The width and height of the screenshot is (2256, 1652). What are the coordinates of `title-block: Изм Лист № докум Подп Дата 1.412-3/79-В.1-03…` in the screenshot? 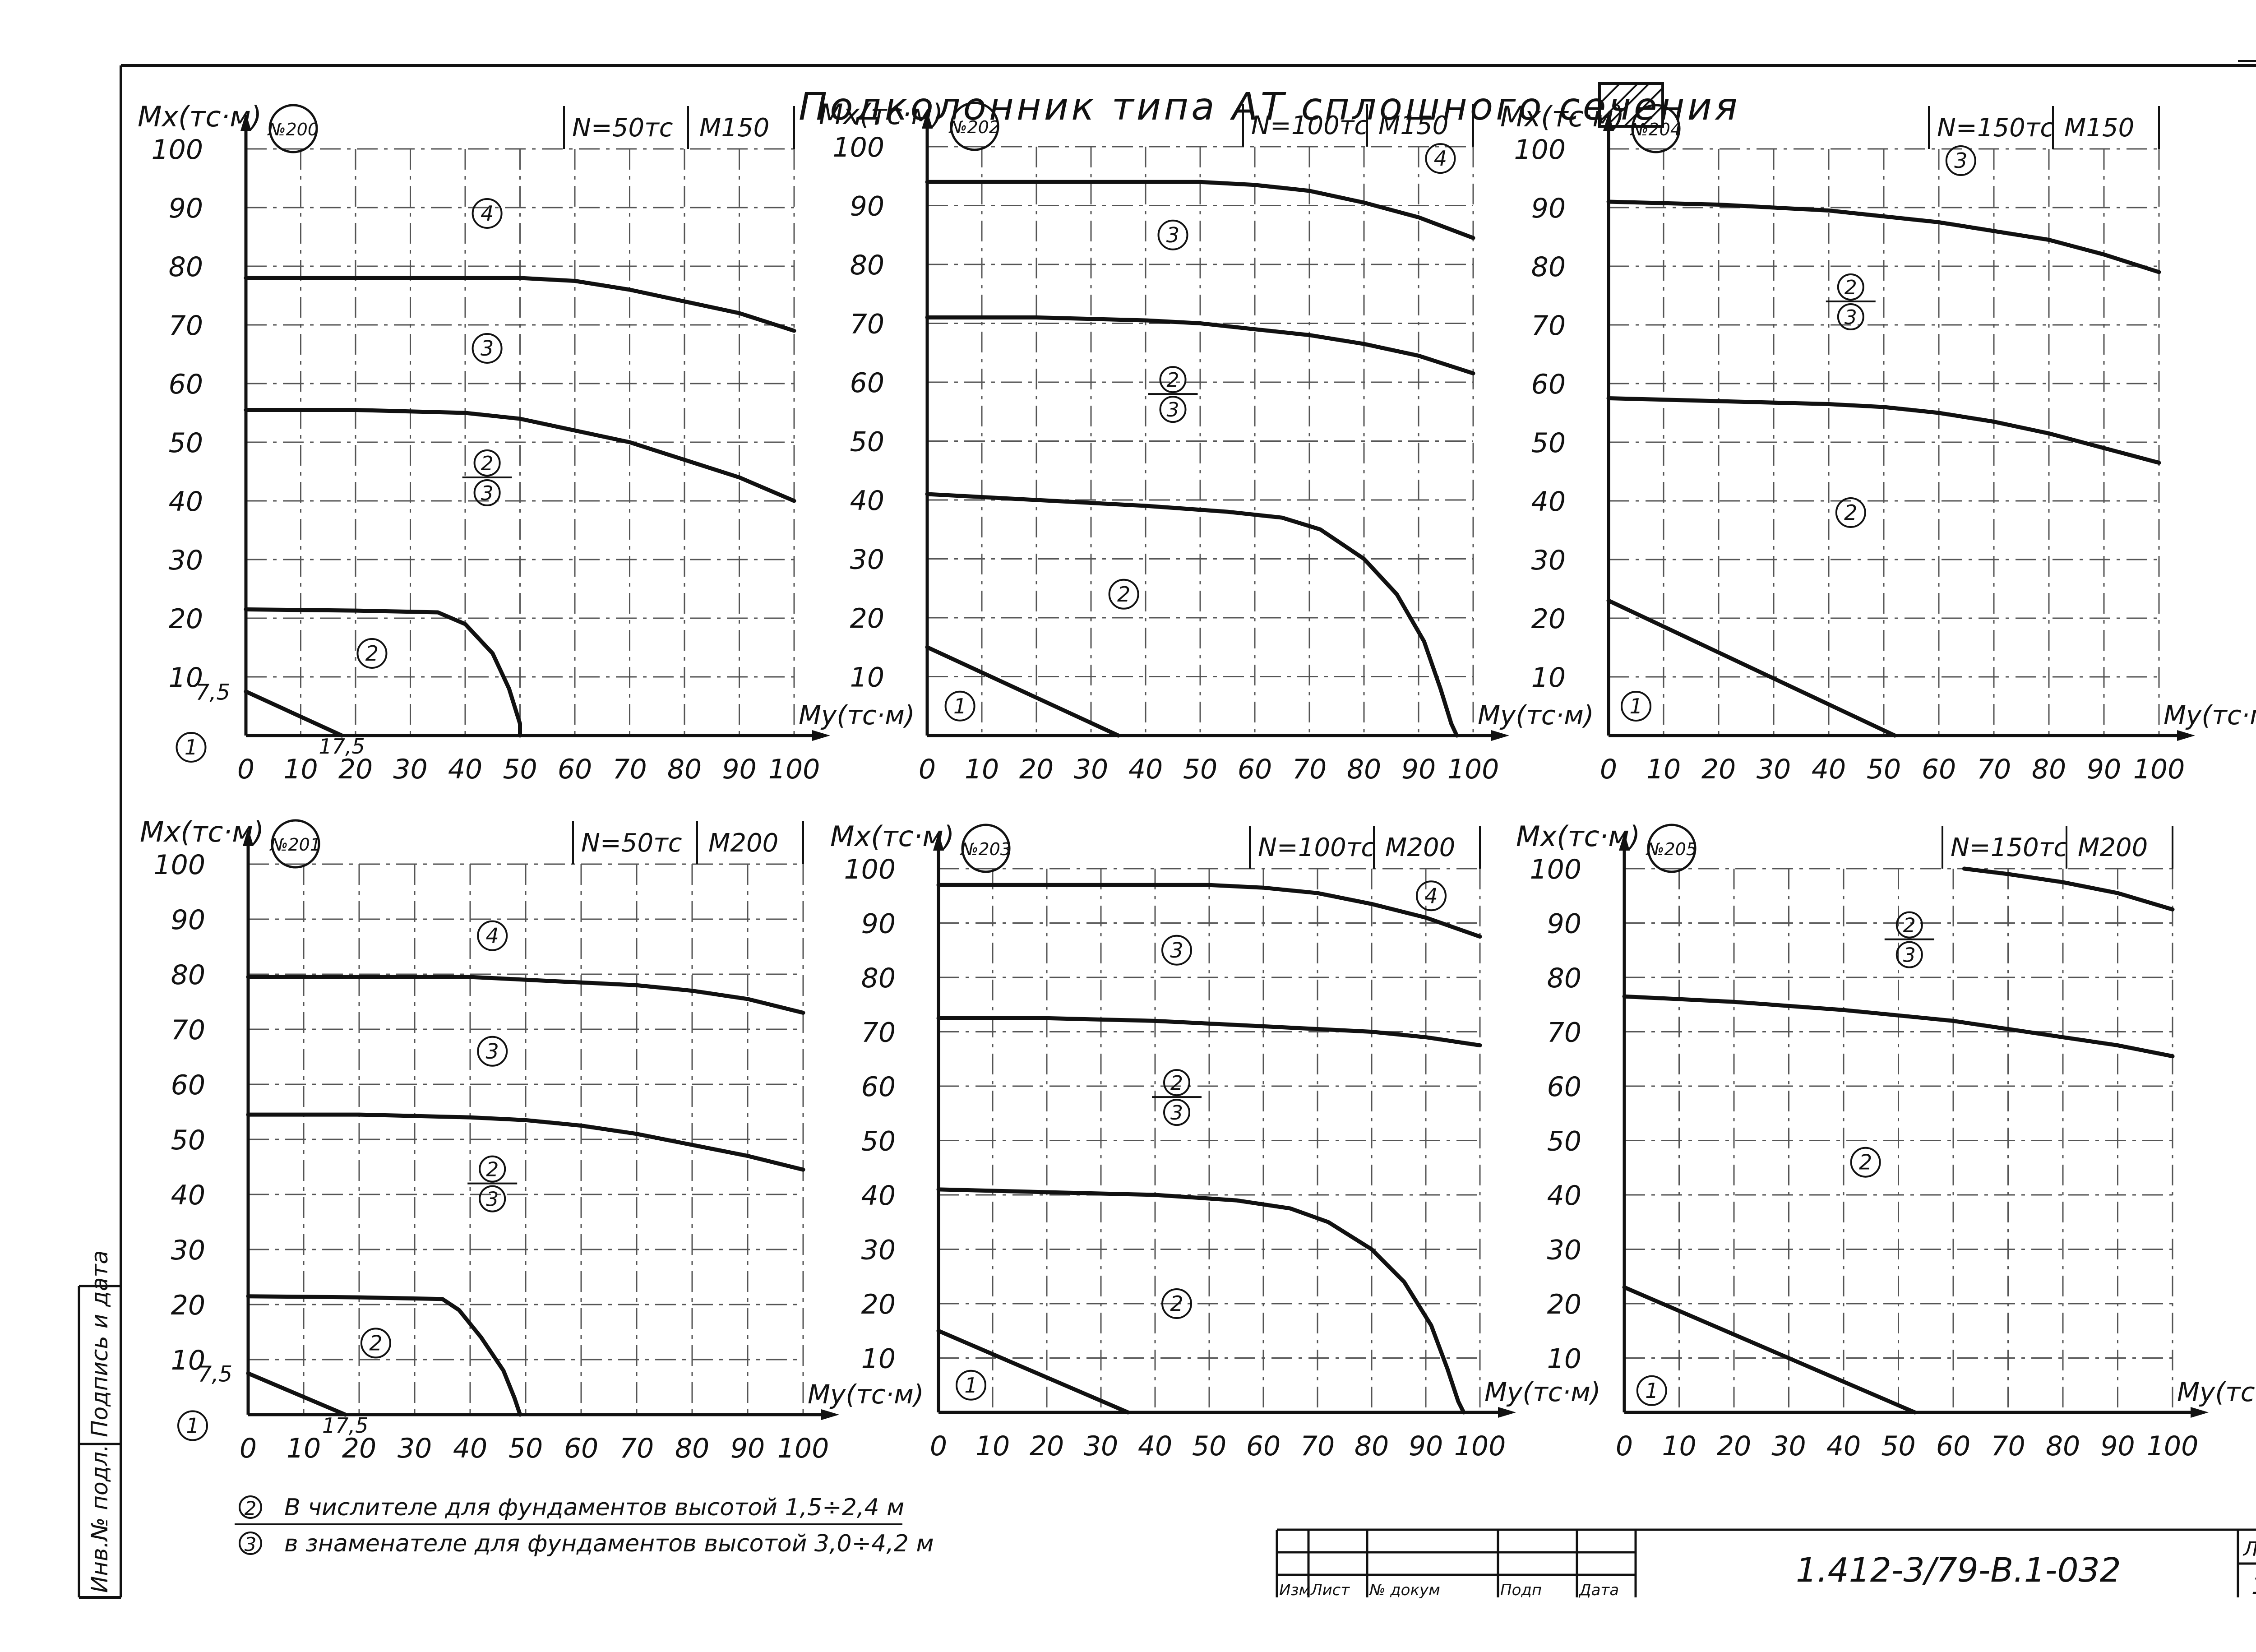 It's located at (1766, 1564).